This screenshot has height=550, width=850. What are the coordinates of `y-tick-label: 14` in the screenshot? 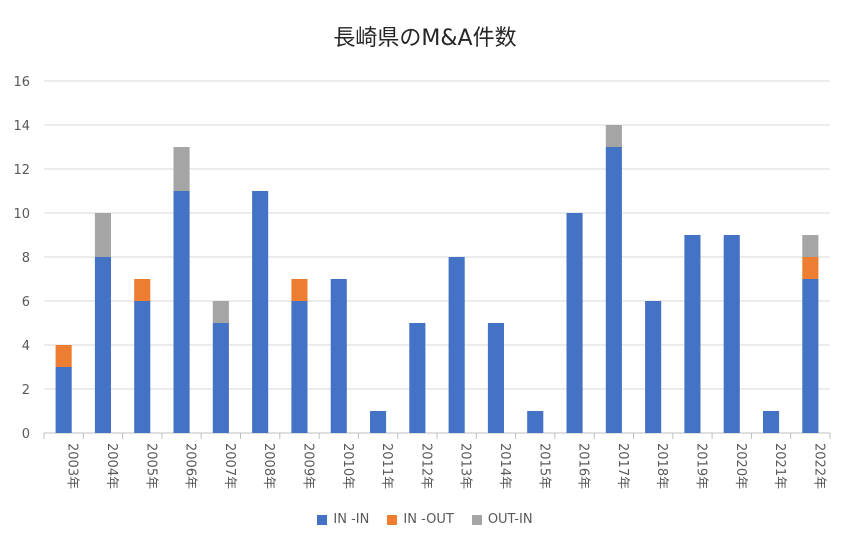 It's located at (21, 126).